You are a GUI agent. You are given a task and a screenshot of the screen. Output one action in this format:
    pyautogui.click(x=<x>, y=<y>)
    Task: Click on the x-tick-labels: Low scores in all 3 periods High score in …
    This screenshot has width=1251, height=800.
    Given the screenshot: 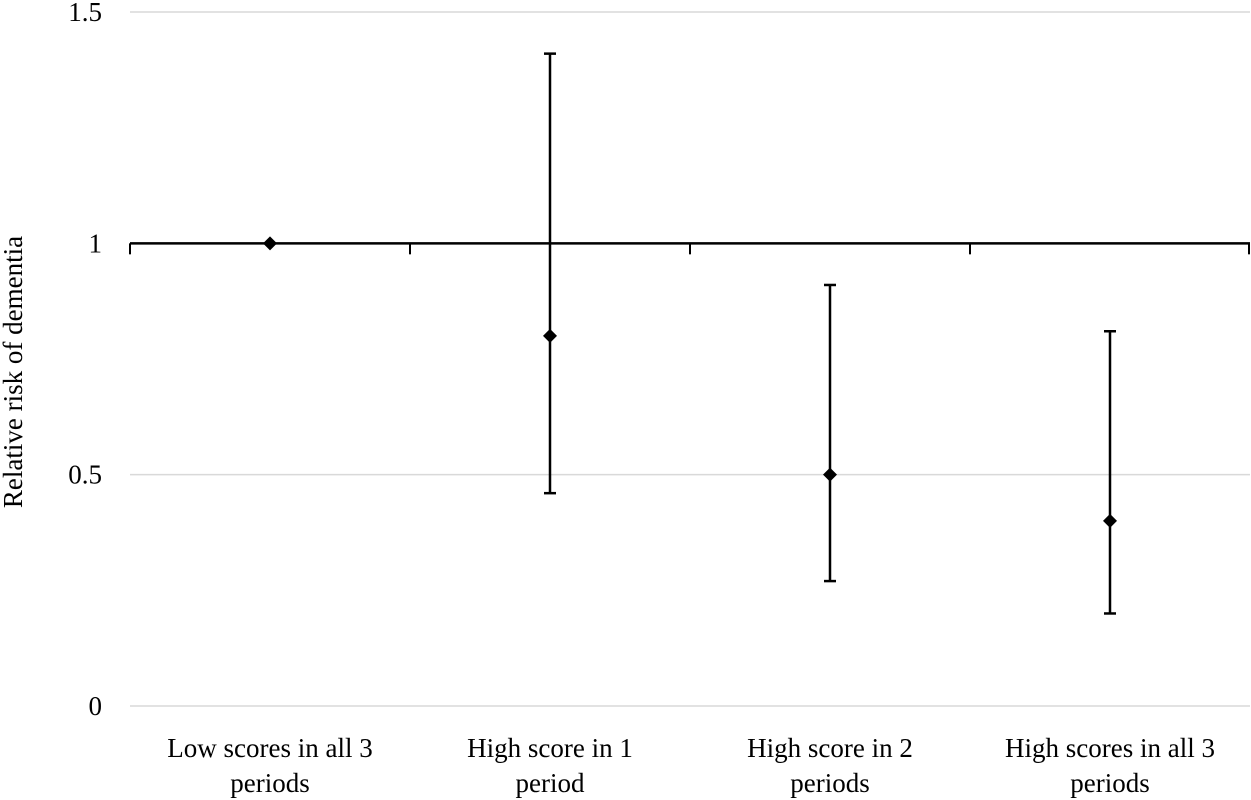 What is the action you would take?
    pyautogui.click(x=691, y=765)
    